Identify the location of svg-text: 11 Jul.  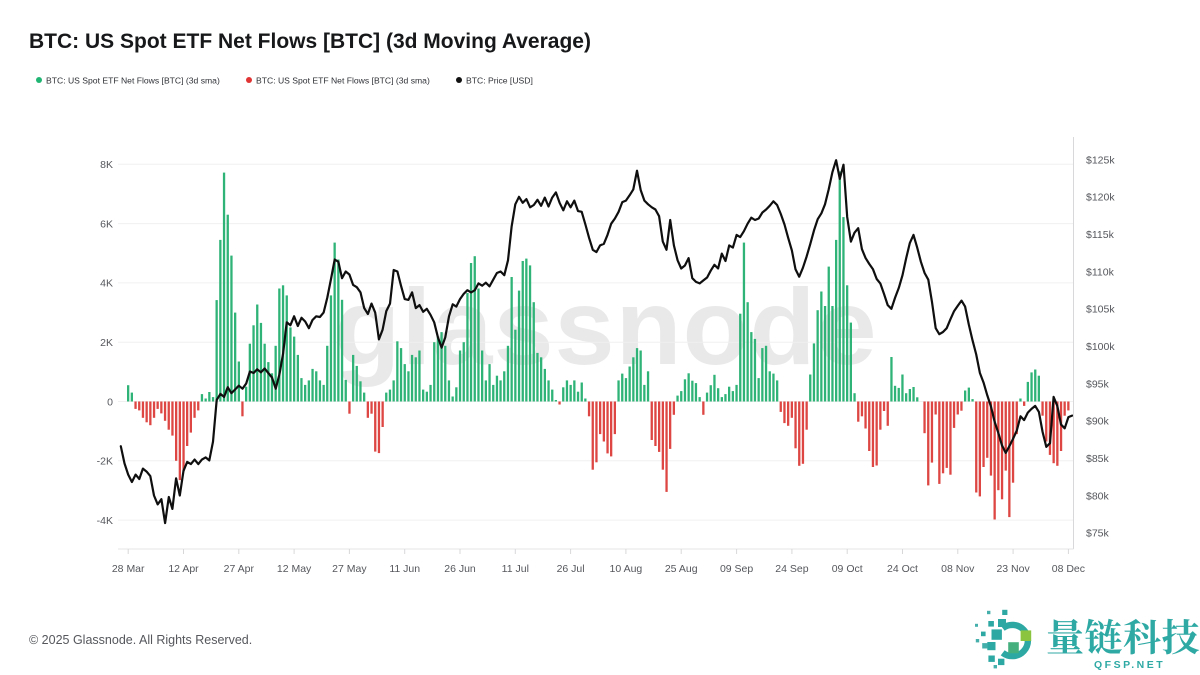
(515, 569).